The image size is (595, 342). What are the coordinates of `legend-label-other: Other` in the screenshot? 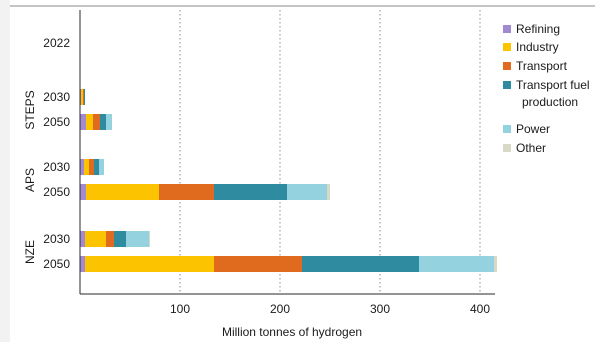 It's located at (531, 148).